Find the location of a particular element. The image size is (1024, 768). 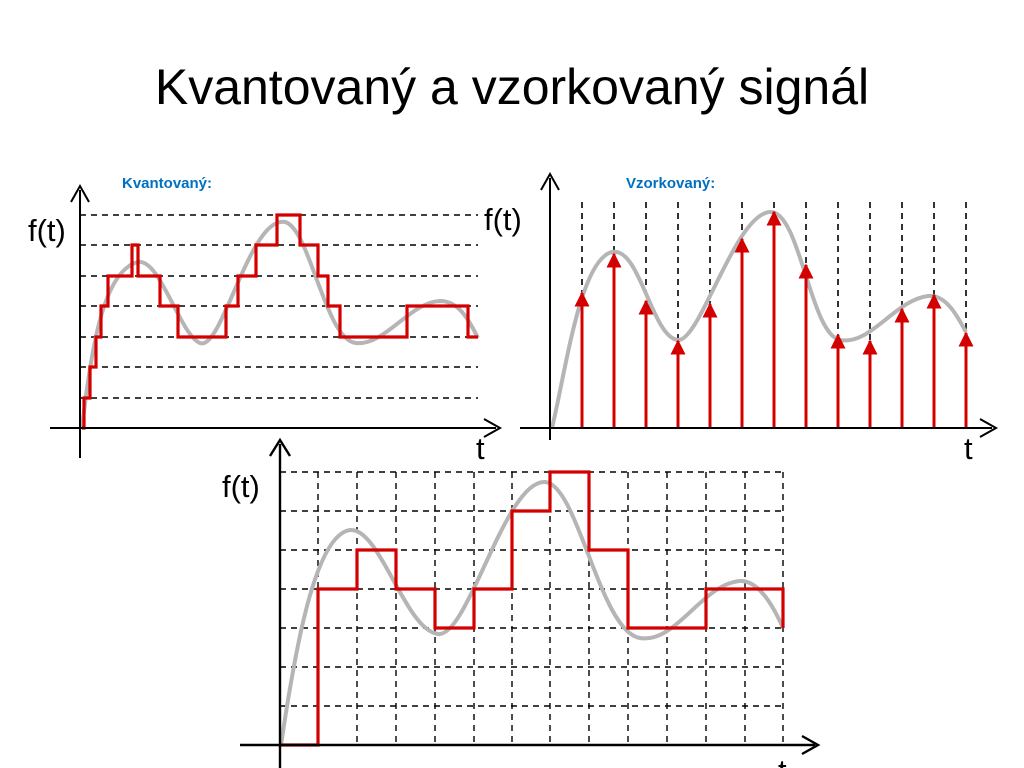

quantized-label: Kvantovaný: is located at coordinates (167, 183).